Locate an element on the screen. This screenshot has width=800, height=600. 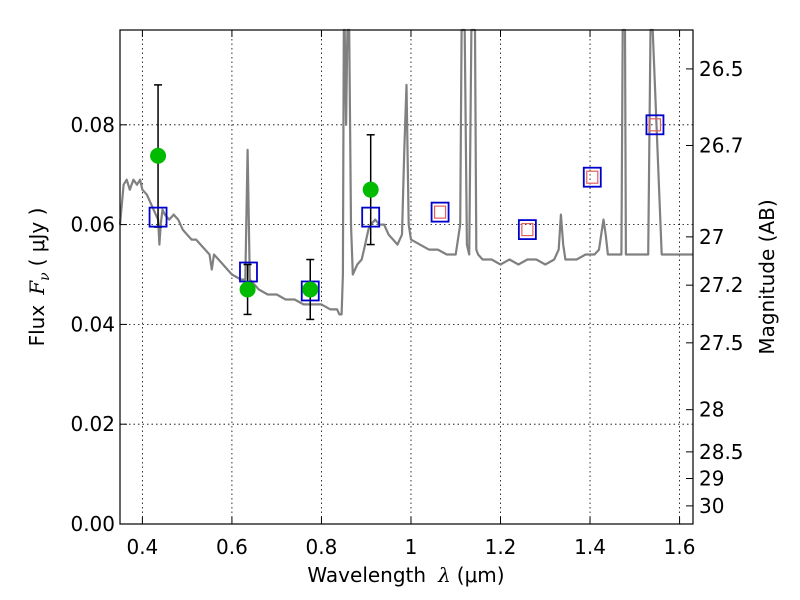
y-axis-label: FluxFν( μJy ) is located at coordinates (39, 277).